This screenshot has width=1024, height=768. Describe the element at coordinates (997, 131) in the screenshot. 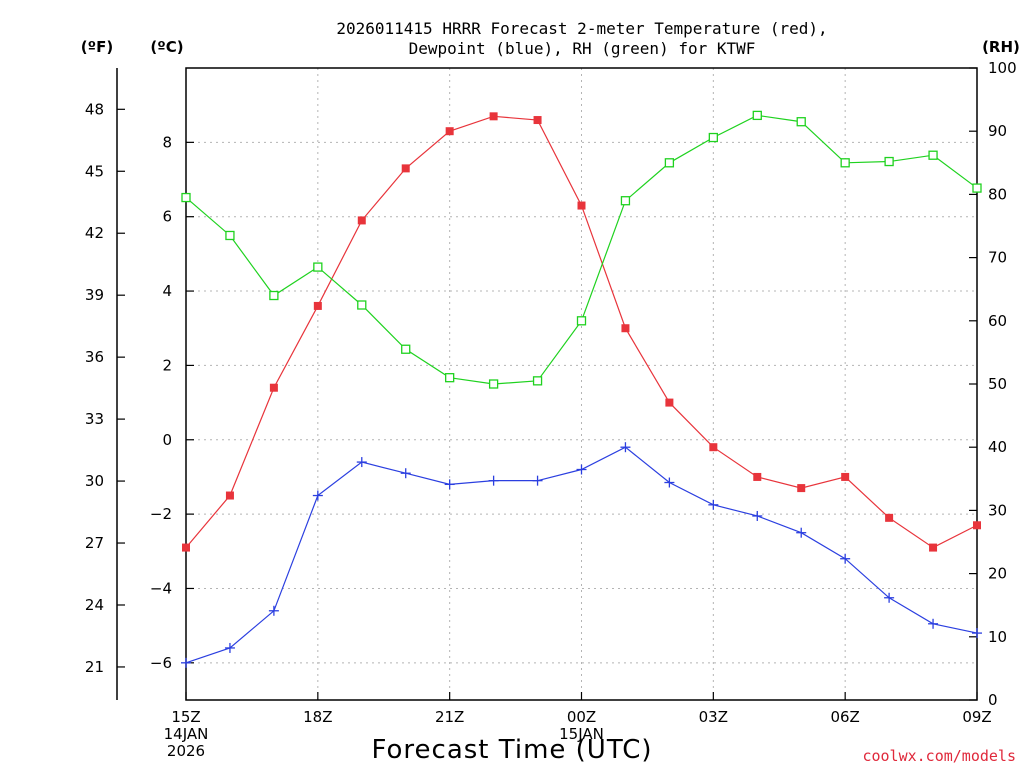

I see `rh-tick-label: 90` at that location.